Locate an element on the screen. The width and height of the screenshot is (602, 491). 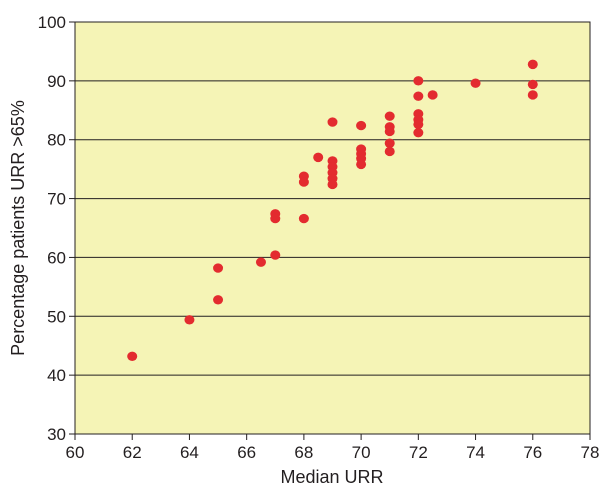
y-tick-label: 50 is located at coordinates (56, 316).